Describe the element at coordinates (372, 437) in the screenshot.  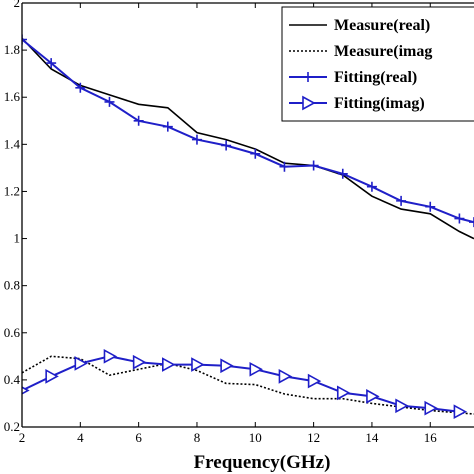
I see `x-tick-label: 14` at that location.